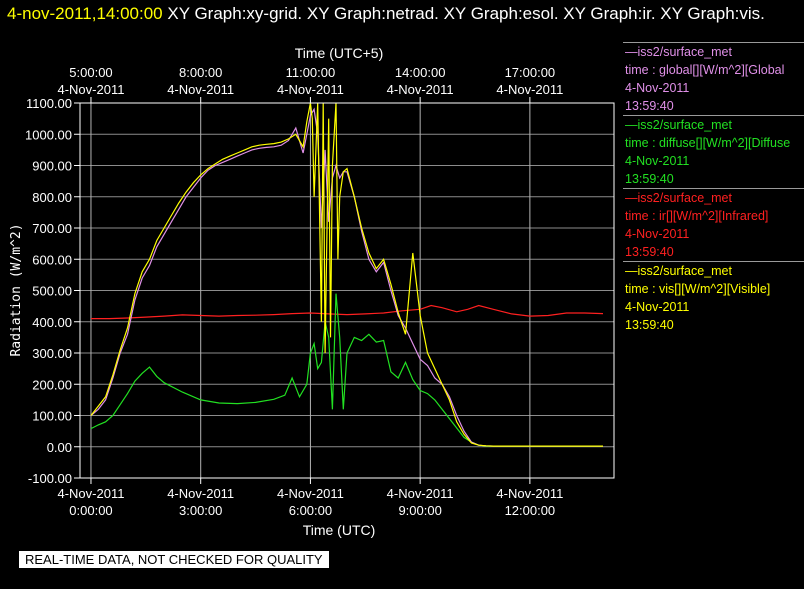 This screenshot has height=589, width=804. Describe the element at coordinates (90, 510) in the screenshot. I see `x-tick-label: 0:00:00` at that location.